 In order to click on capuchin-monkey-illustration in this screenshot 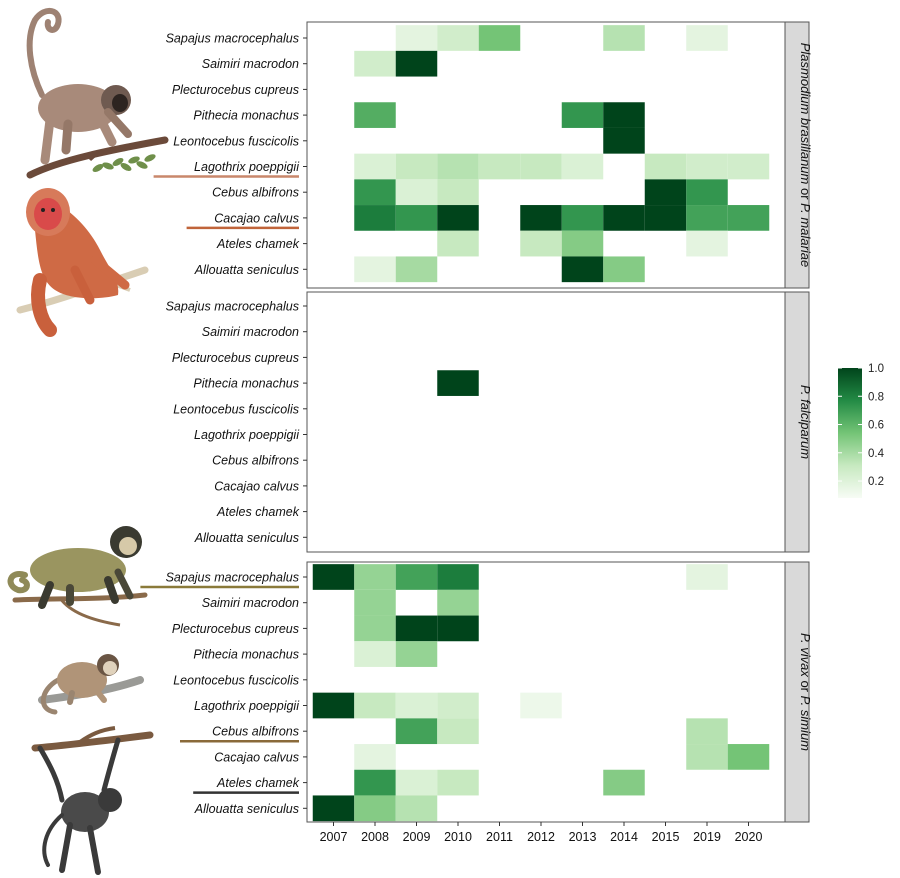, I will do `click(77, 576)`.